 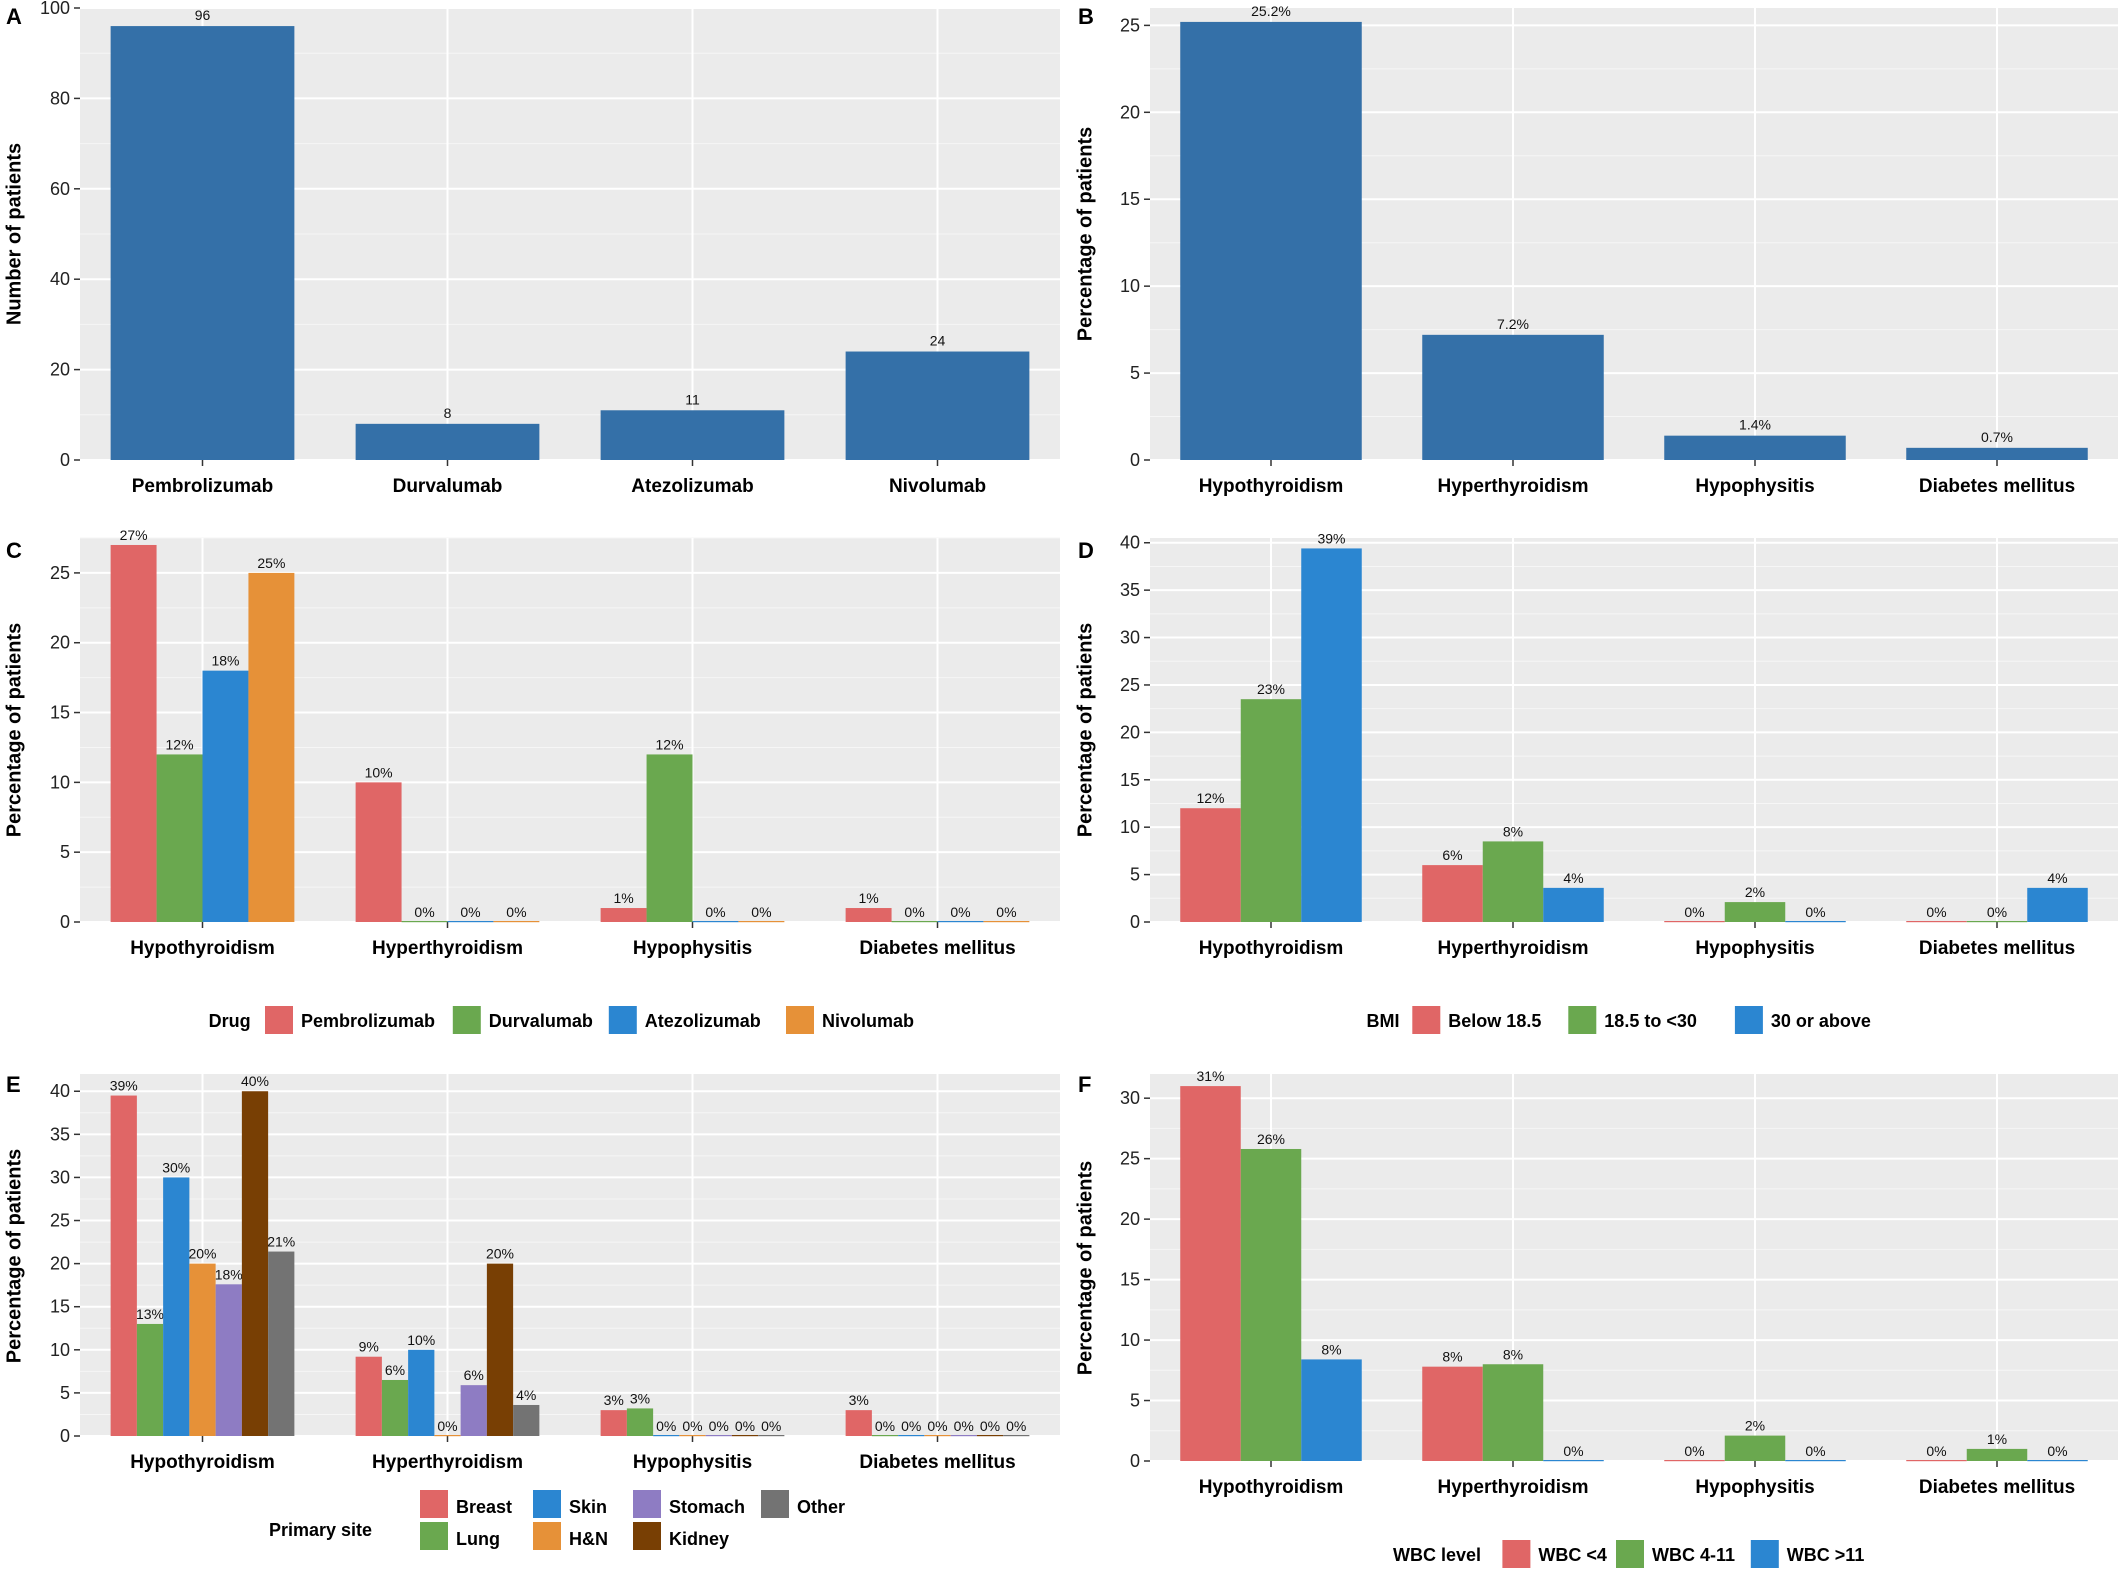 What do you see at coordinates (1650, 1021) in the screenshot?
I see `legend-label: 18.5 to <30` at bounding box center [1650, 1021].